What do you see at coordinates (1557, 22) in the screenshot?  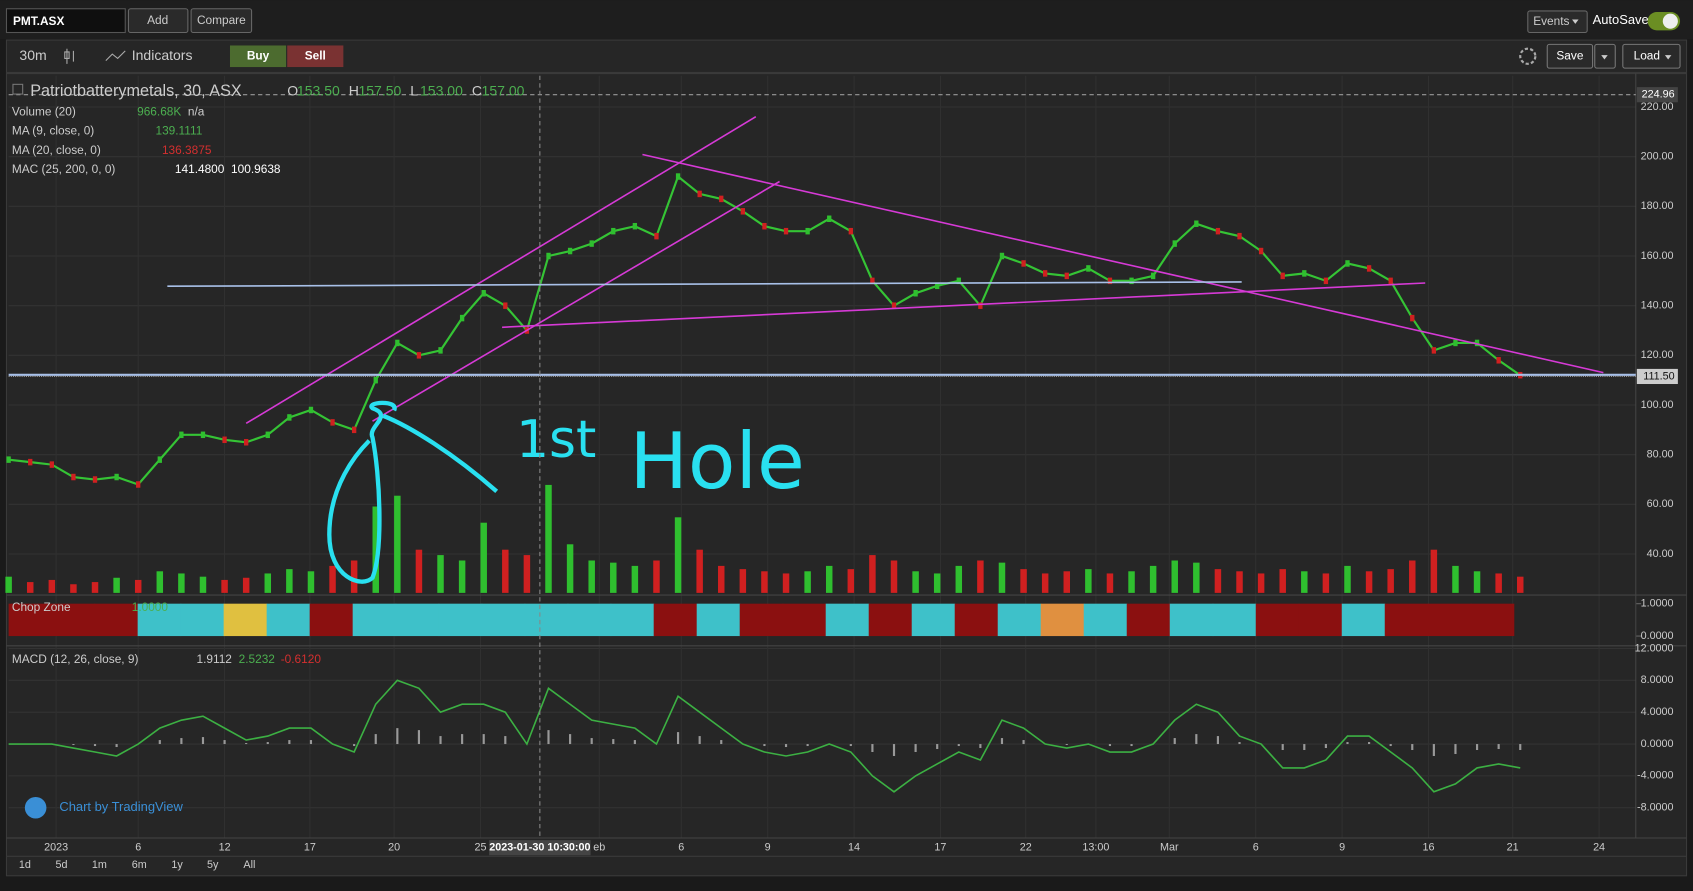 I see `events-button` at bounding box center [1557, 22].